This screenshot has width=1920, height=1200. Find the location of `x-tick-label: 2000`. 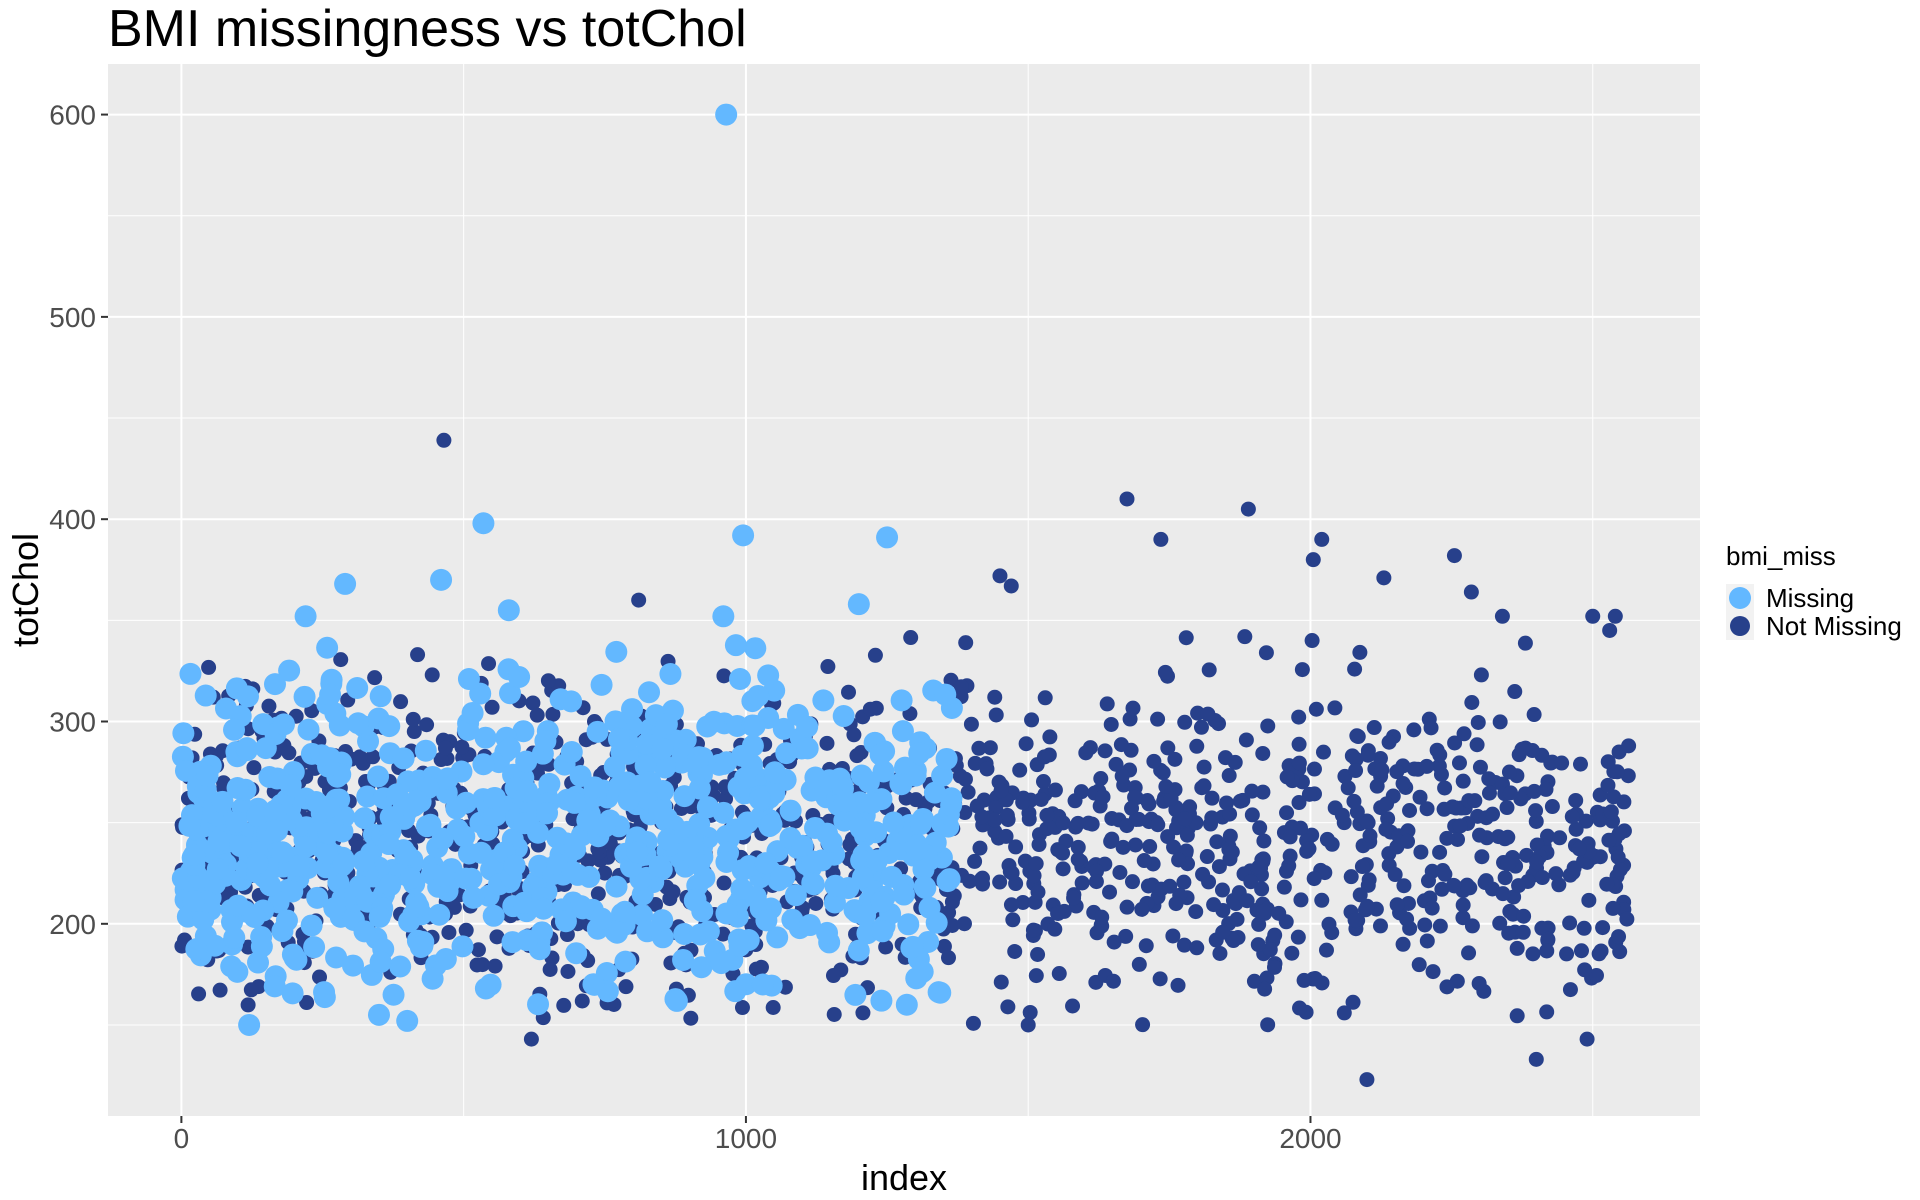

x-tick-label: 2000 is located at coordinates (1310, 1138).